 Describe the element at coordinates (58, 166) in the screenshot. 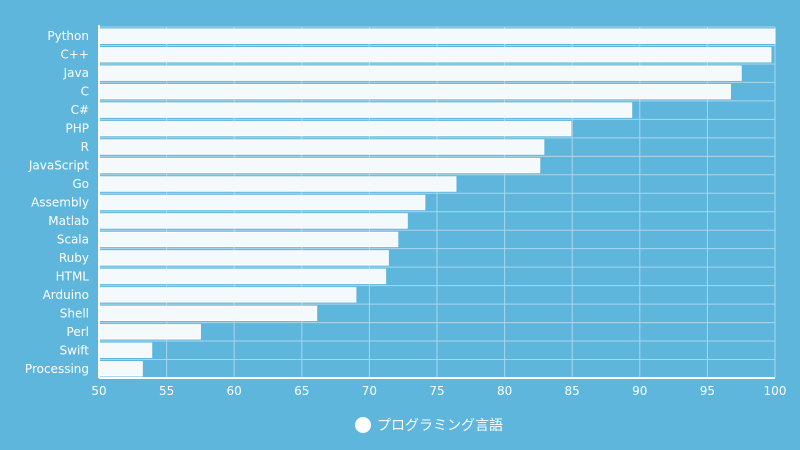

I see `category-label: JavaScript` at that location.